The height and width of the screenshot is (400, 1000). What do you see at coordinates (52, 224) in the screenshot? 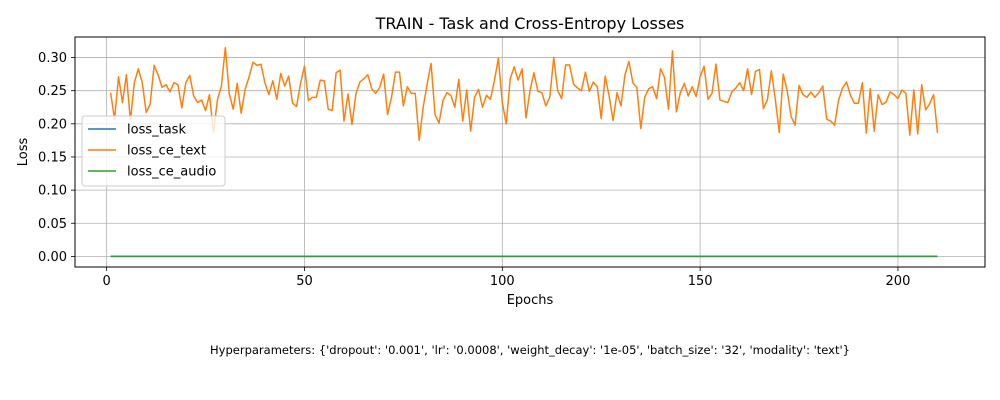
I see `y-tick-label: 0.05` at bounding box center [52, 224].